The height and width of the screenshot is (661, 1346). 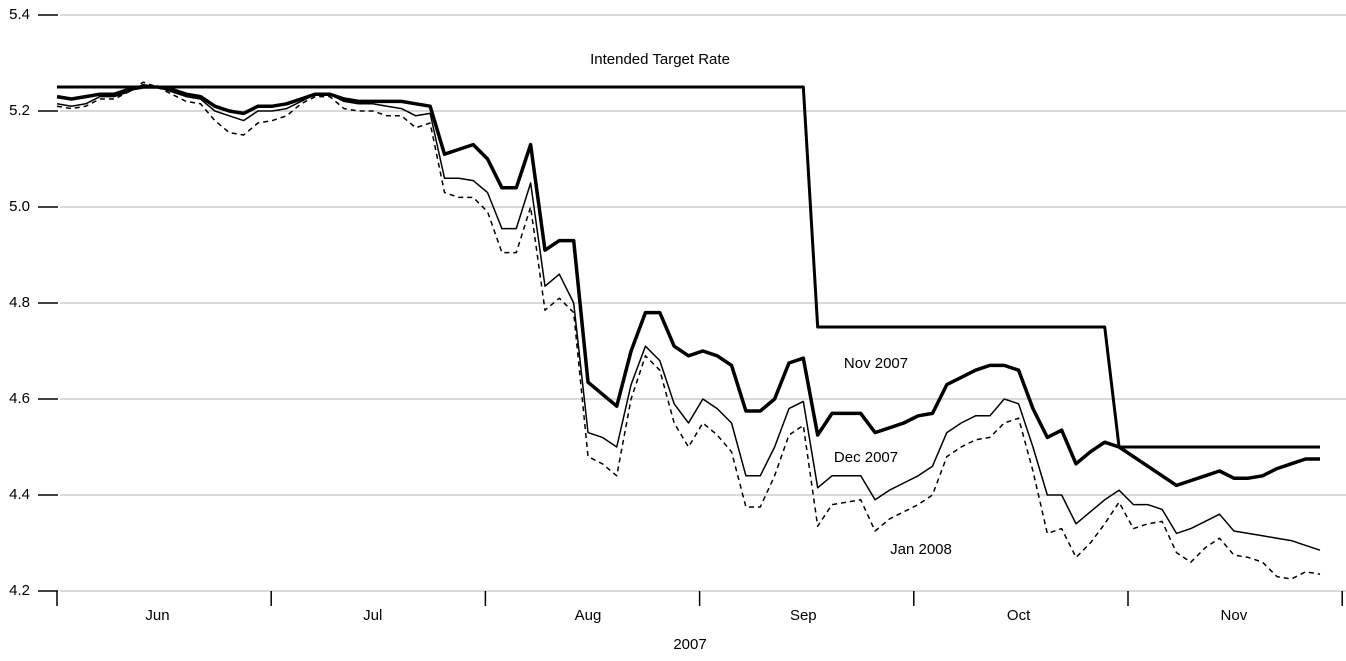 What do you see at coordinates (19, 494) in the screenshot?
I see `y-tick-label: 4.4` at bounding box center [19, 494].